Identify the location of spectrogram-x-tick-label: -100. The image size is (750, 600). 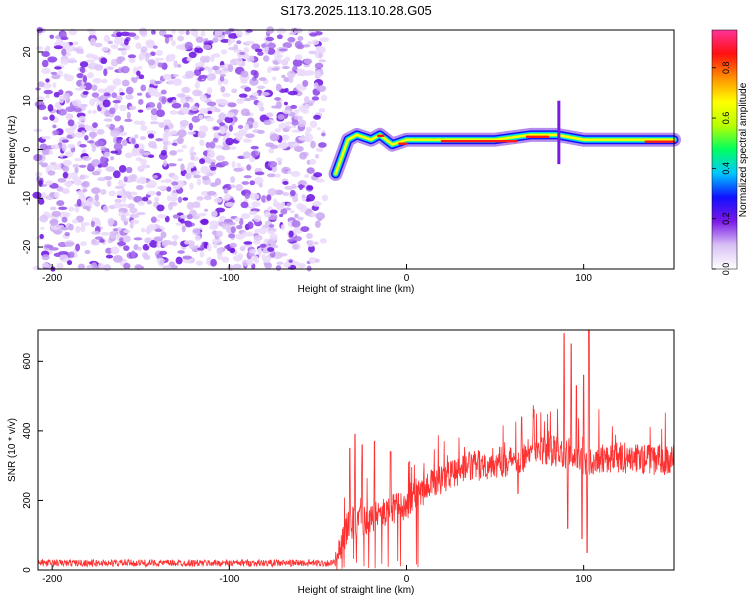
(229, 278).